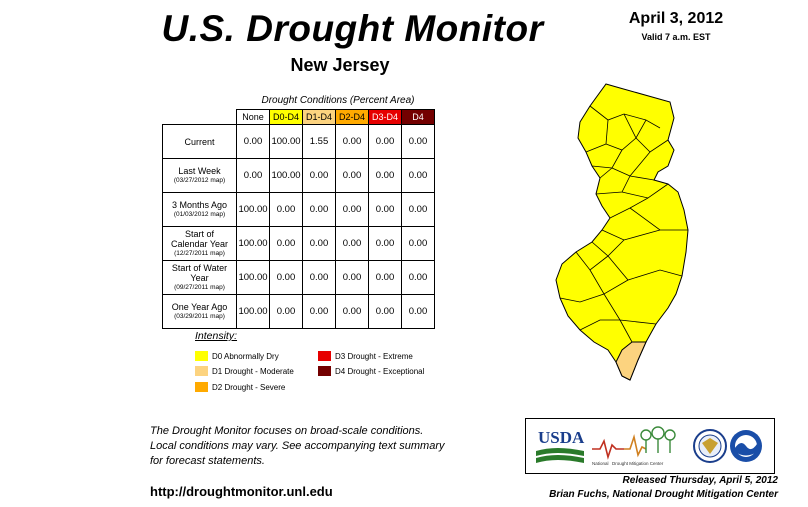  Describe the element at coordinates (199, 180) in the screenshot. I see `row-sublabel: (03/27/2012 map)` at that location.